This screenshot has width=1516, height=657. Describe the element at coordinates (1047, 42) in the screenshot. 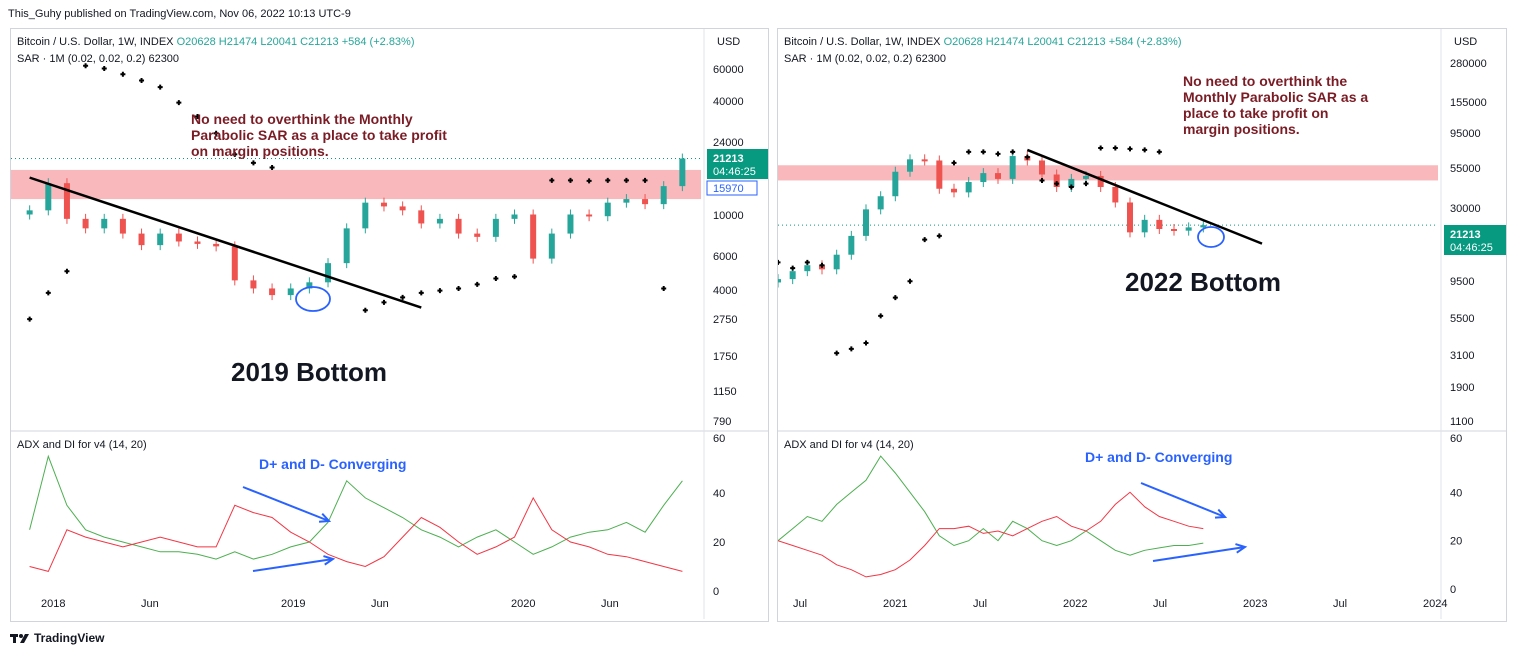

I see `chart-right-legend-low: L20041` at that location.